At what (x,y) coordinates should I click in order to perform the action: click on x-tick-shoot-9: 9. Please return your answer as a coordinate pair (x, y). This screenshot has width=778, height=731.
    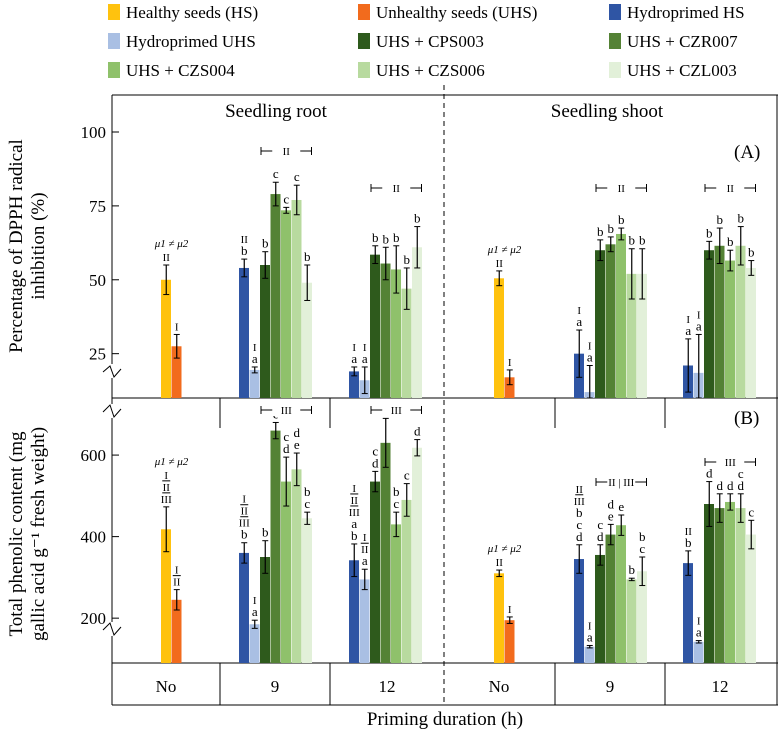
    Looking at the image, I should click on (610, 686).